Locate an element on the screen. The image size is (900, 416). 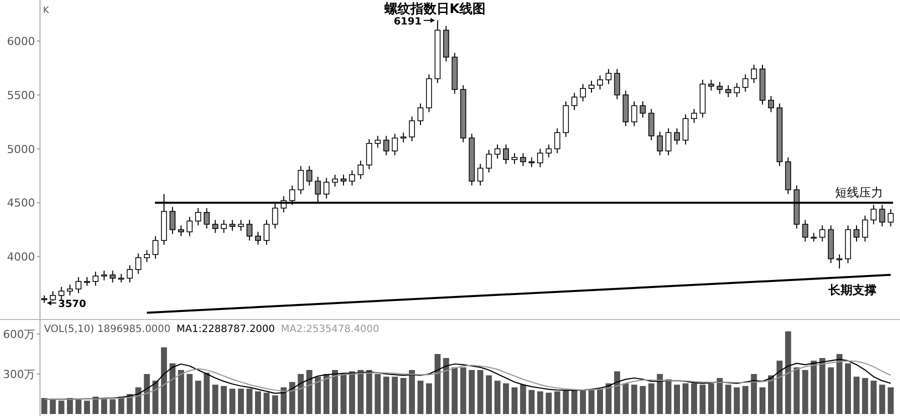
text: MA1:2288787.2000 is located at coordinates (225, 329).